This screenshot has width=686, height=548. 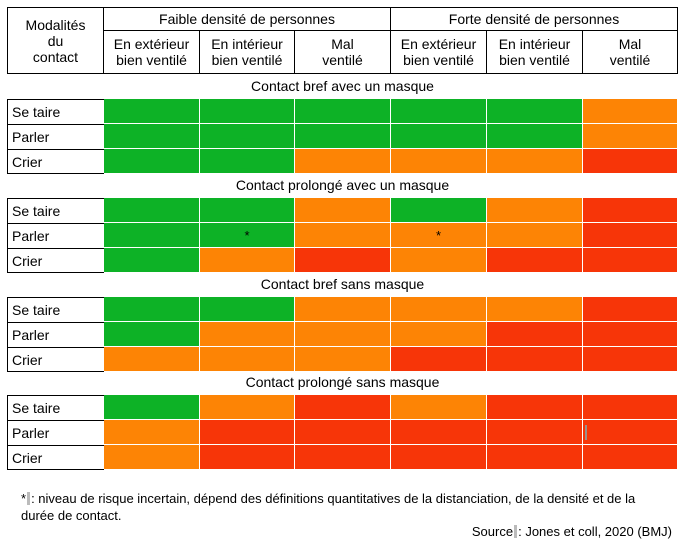 I want to click on risk-cell-green: *, so click(x=247, y=235).